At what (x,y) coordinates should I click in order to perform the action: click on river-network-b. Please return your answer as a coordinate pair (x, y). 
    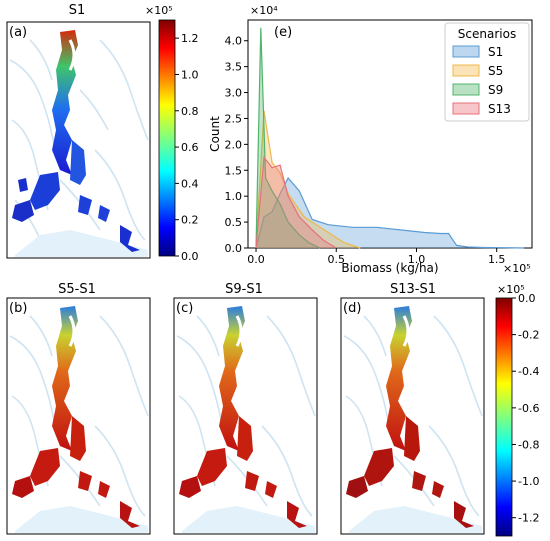
    Looking at the image, I should click on (79, 416).